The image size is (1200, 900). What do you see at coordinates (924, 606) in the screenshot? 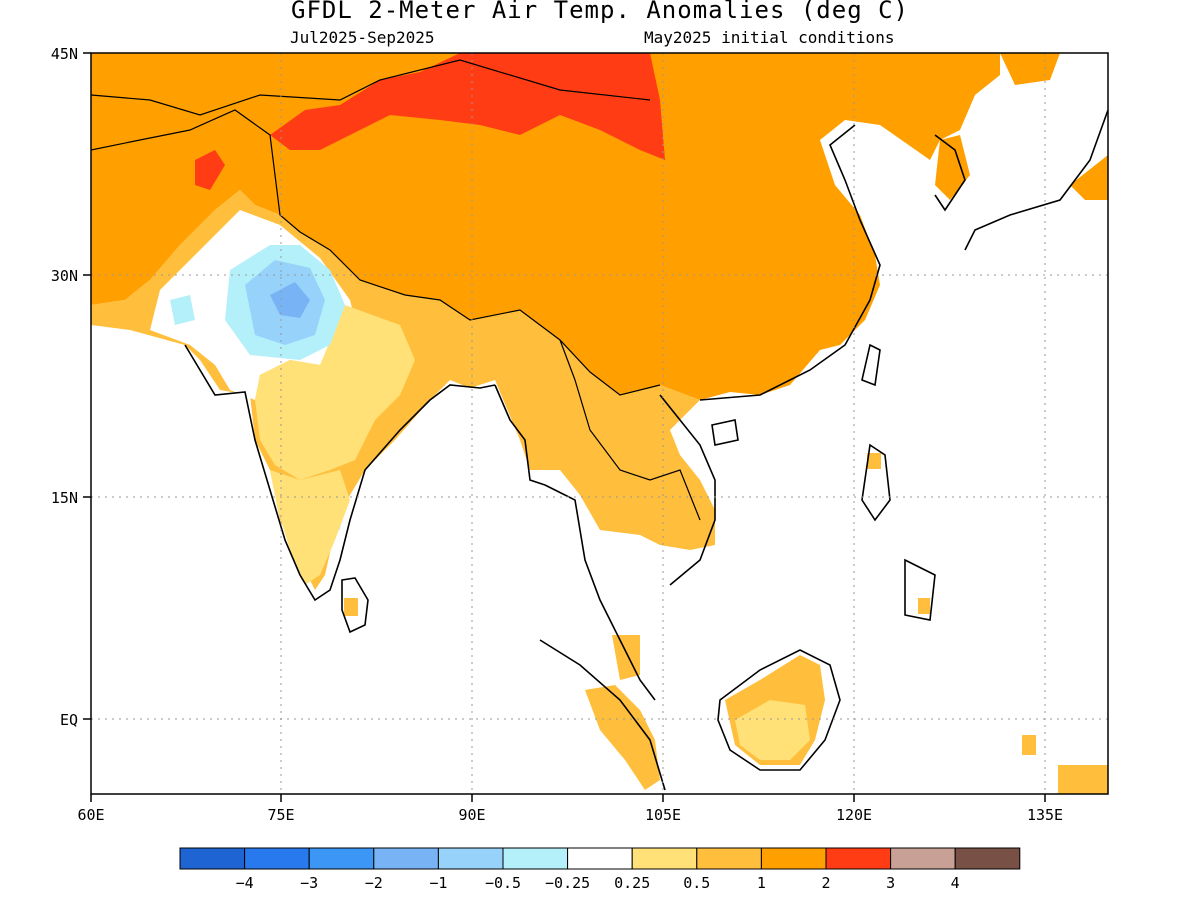
I see `anomaly-mindanao` at bounding box center [924, 606].